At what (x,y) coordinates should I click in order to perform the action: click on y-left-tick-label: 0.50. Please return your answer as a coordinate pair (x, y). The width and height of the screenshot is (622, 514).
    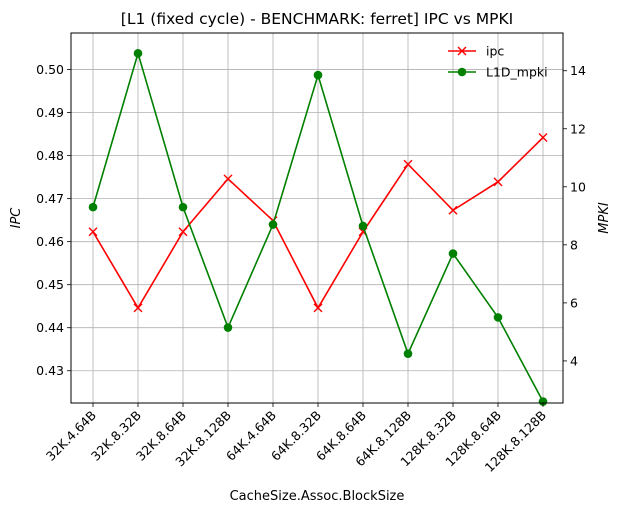
    Looking at the image, I should click on (50, 69).